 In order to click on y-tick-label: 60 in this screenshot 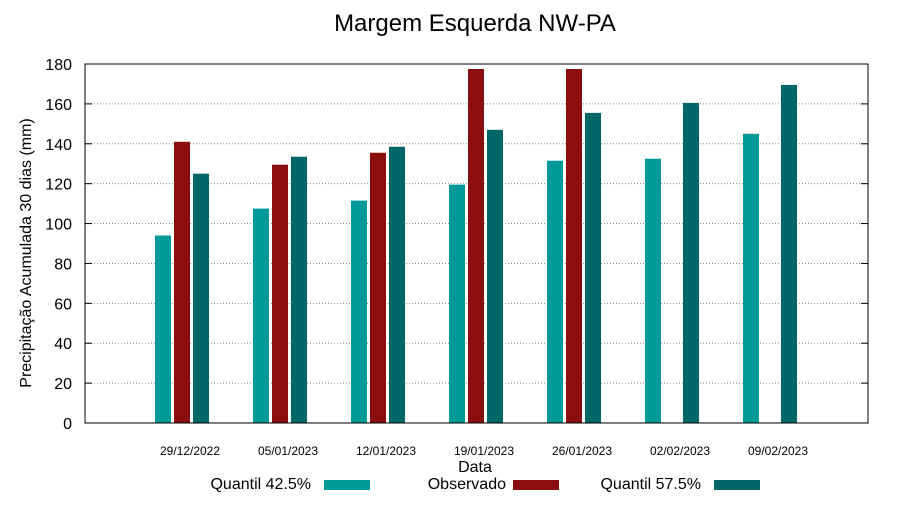, I will do `click(63, 304)`.